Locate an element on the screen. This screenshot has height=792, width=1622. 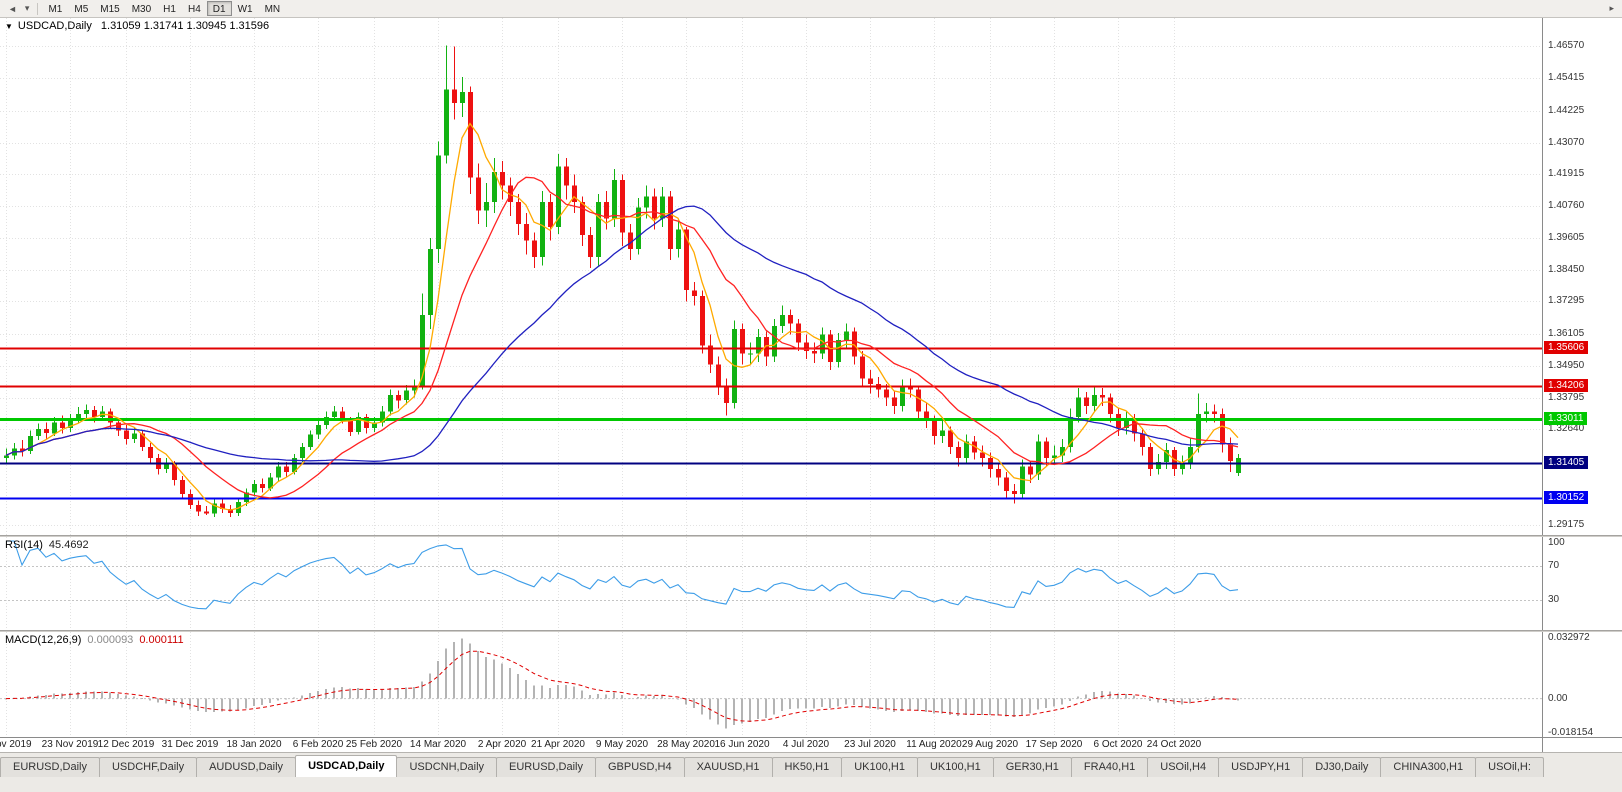
rsi-panel: RSI(14) 45.4692 100 70 30 is located at coordinates (811, 583).